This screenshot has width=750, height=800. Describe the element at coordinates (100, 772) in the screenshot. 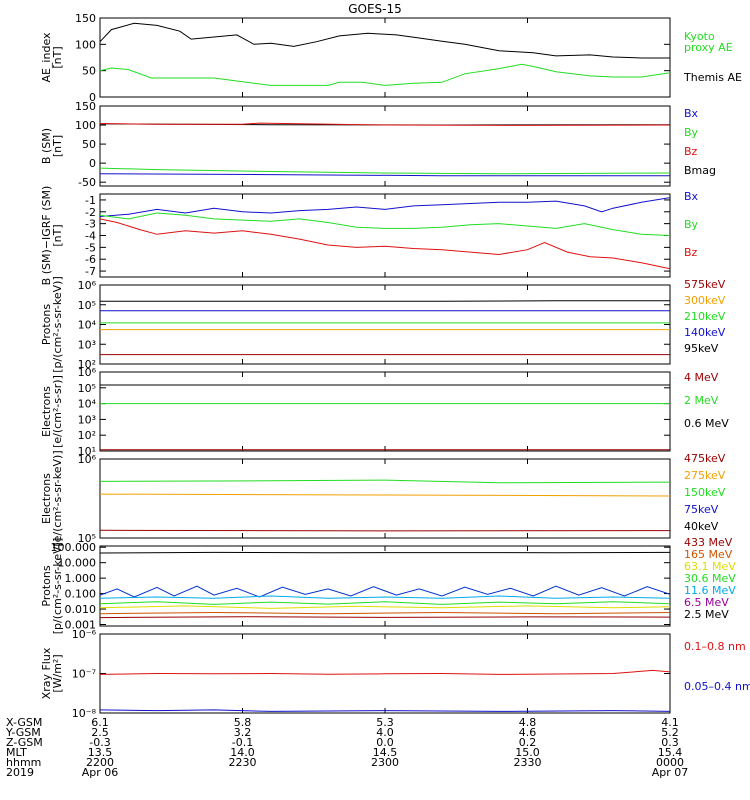

I see `orbit-cell: Apr 06` at that location.